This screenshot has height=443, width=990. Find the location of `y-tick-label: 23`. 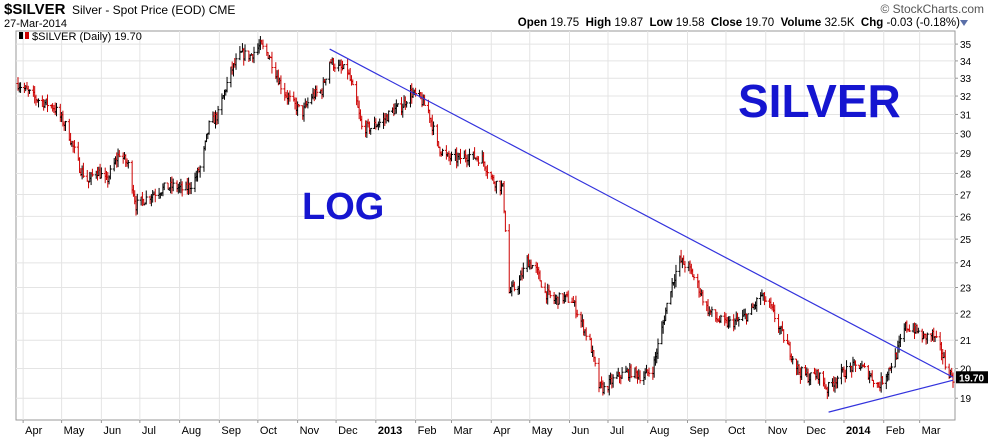

y-tick-label: 23 is located at coordinates (966, 288).